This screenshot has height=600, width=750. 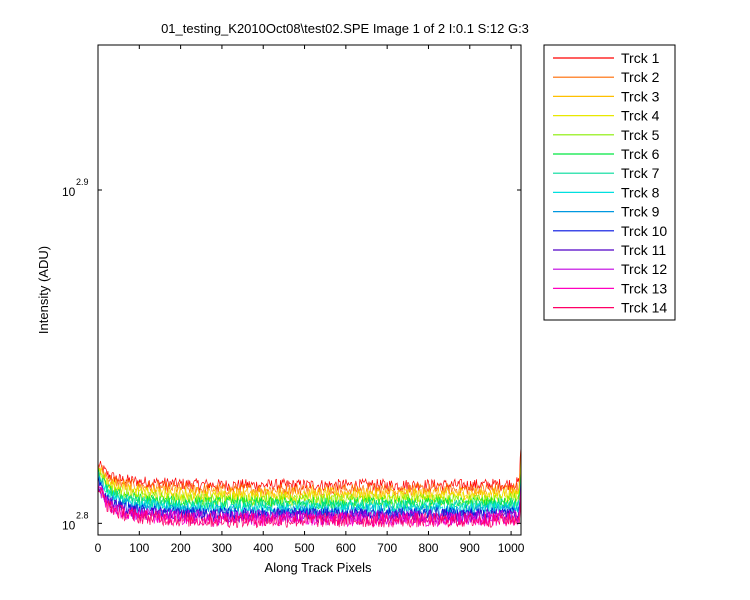 I want to click on x-axis-label: Along Track Pixels, so click(x=318, y=567).